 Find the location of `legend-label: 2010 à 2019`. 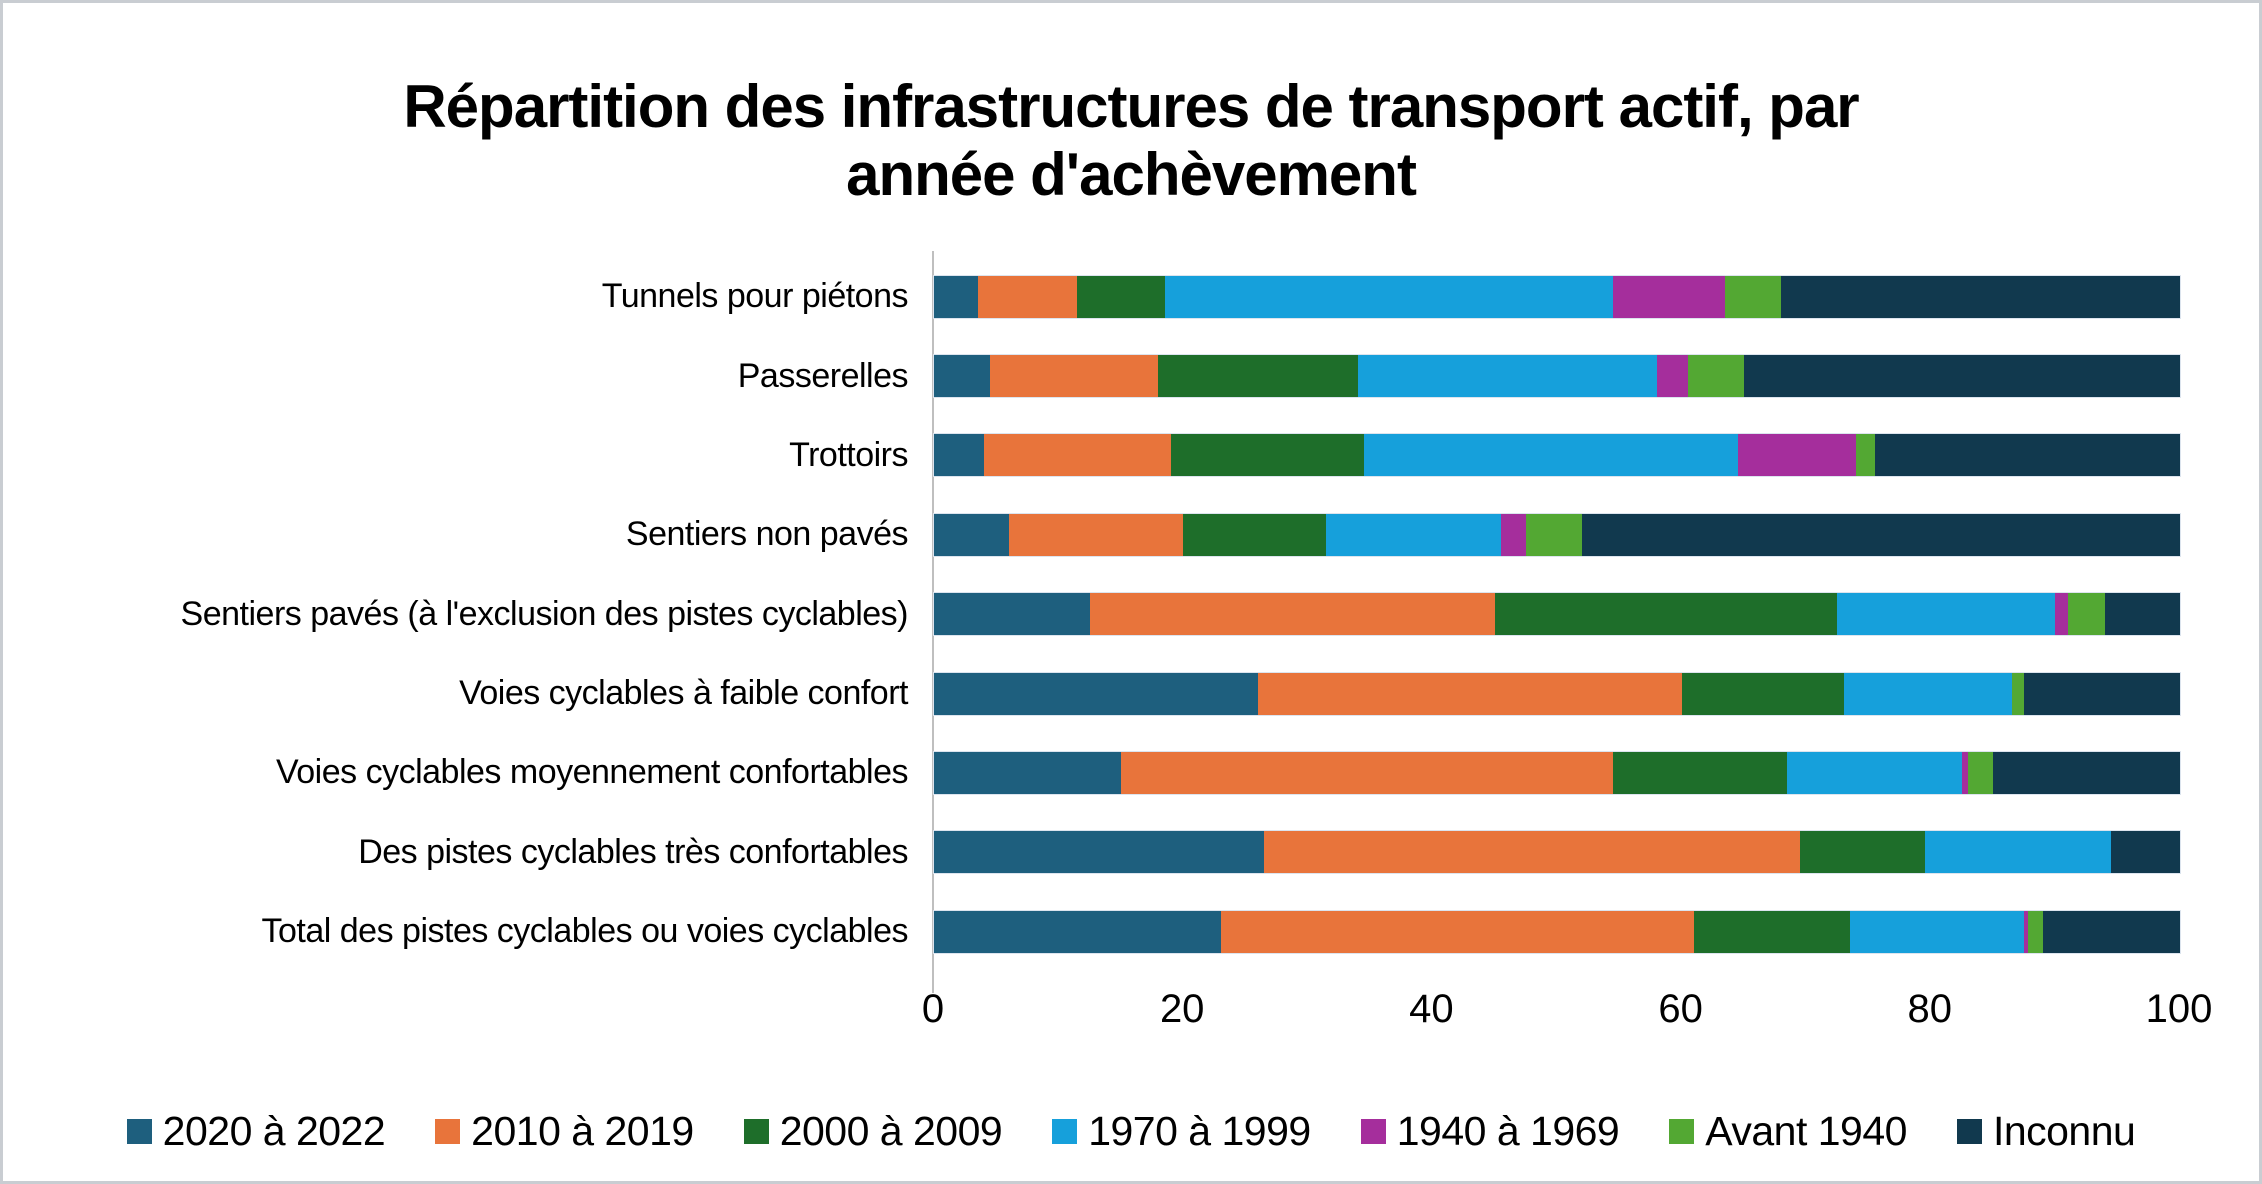

legend-label: 2010 à 2019 is located at coordinates (582, 1131).